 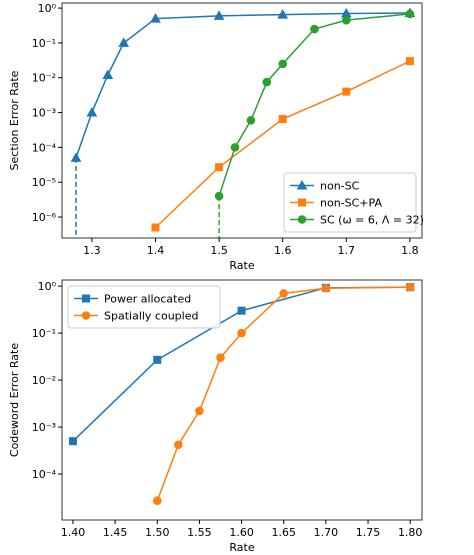 I want to click on x-tick-label: 1.5, so click(x=219, y=250).